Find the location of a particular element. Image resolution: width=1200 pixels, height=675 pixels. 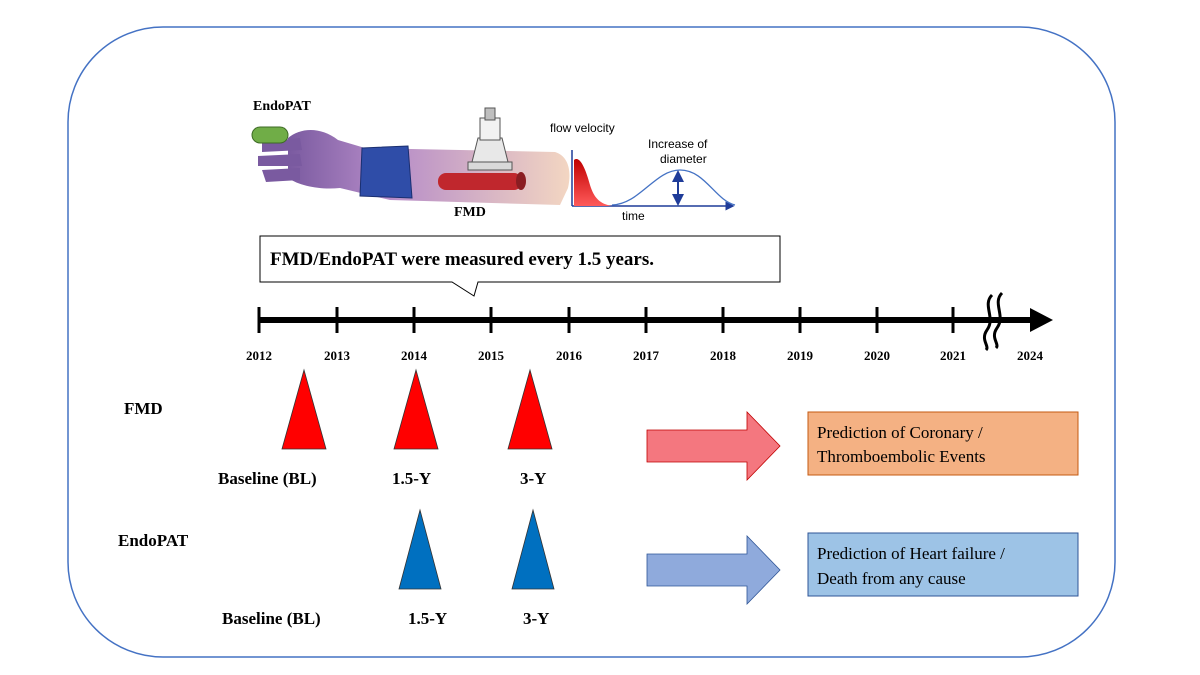

timeline-arrowhead is located at coordinates (1041, 320).